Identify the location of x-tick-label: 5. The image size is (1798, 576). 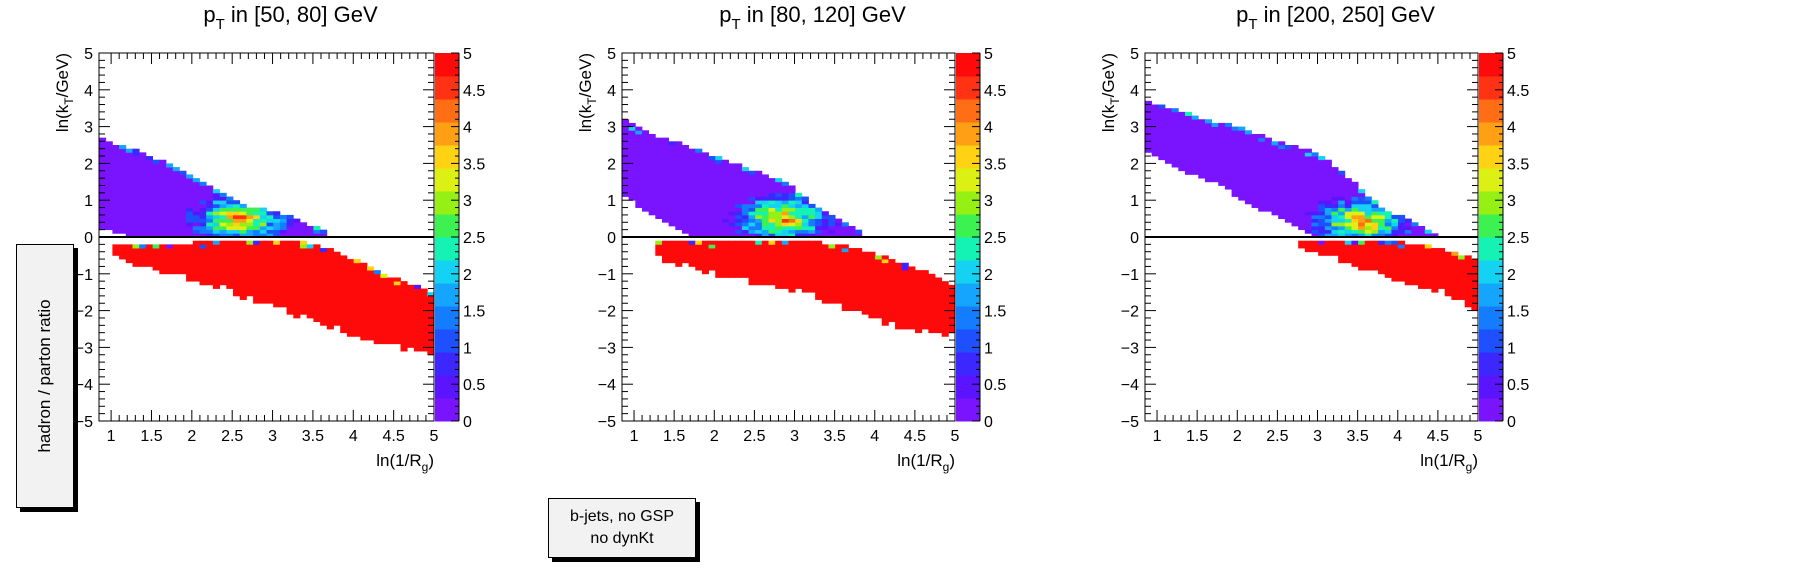
(1478, 436).